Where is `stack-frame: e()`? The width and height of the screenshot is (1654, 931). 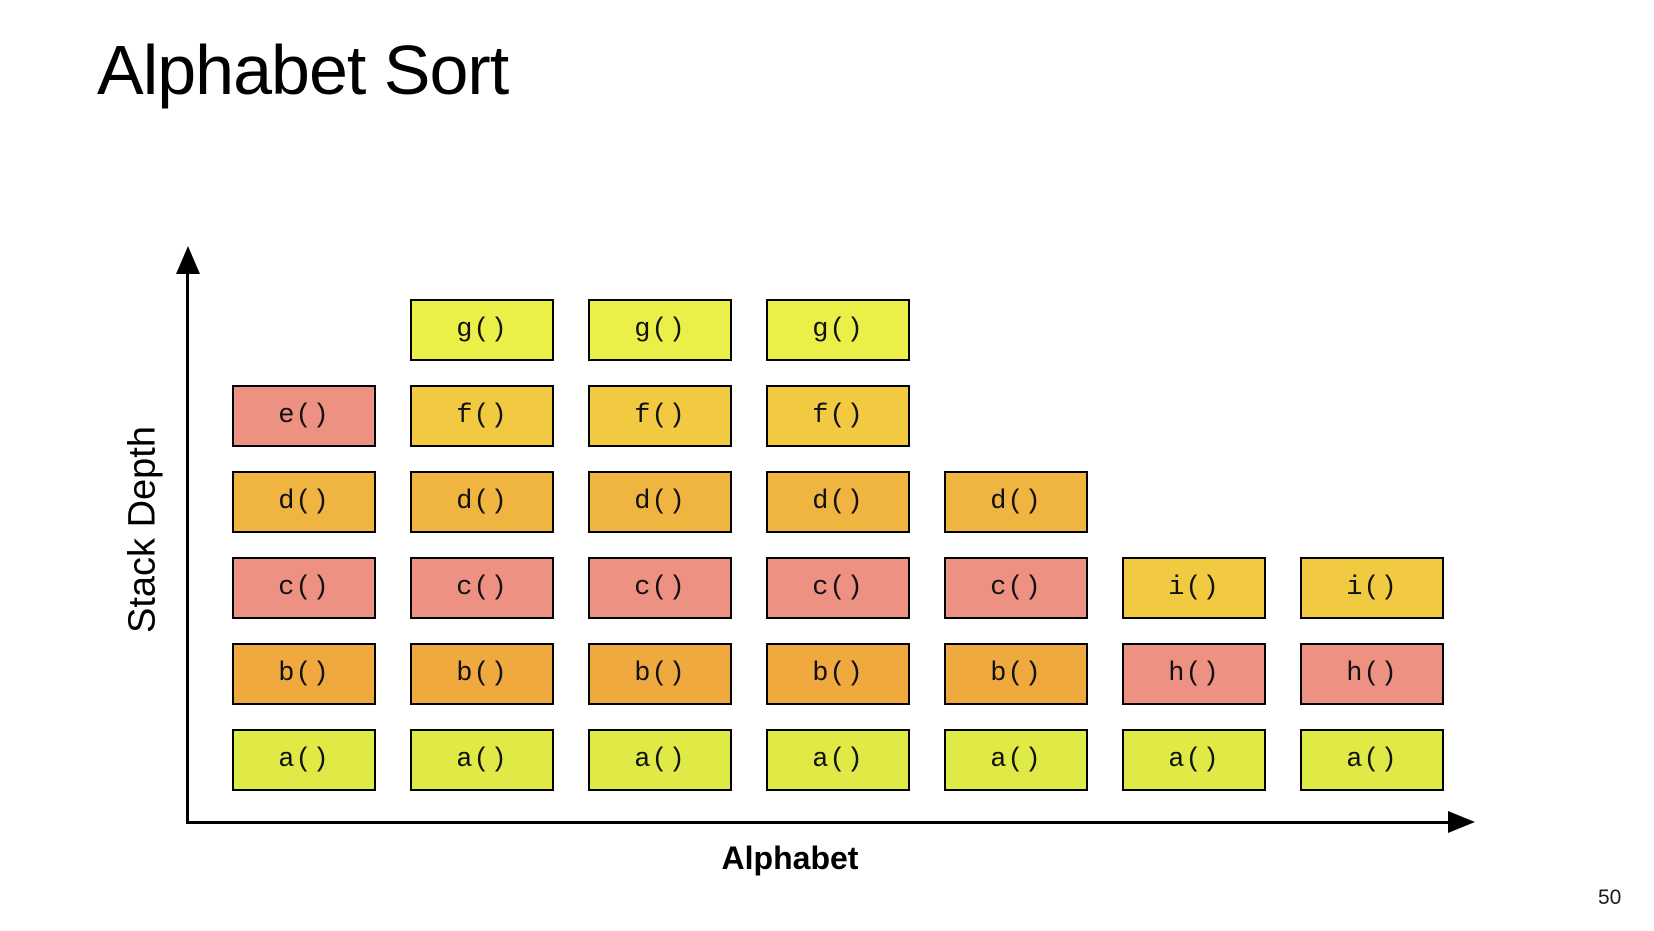
stack-frame: e() is located at coordinates (304, 416).